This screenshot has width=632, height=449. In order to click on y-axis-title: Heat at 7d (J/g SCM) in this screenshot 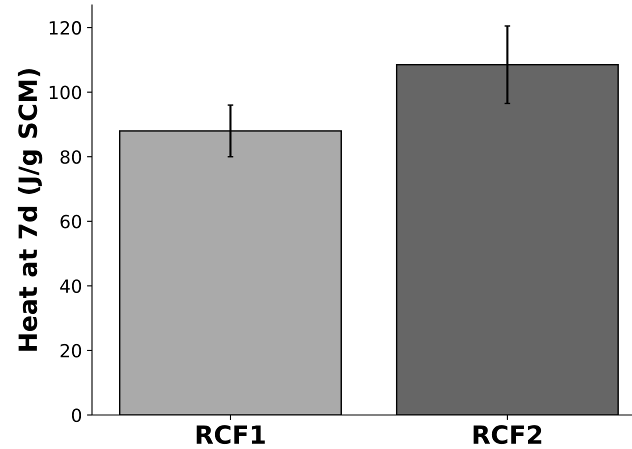, I will do `click(30, 210)`.